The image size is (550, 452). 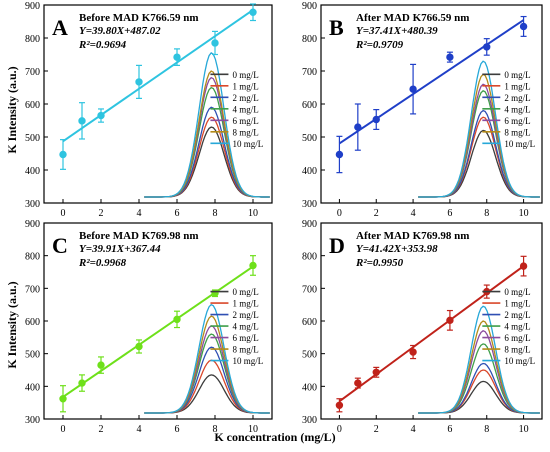 I want to click on panel-title: Before MAD K766.59 nm, so click(x=139, y=18).